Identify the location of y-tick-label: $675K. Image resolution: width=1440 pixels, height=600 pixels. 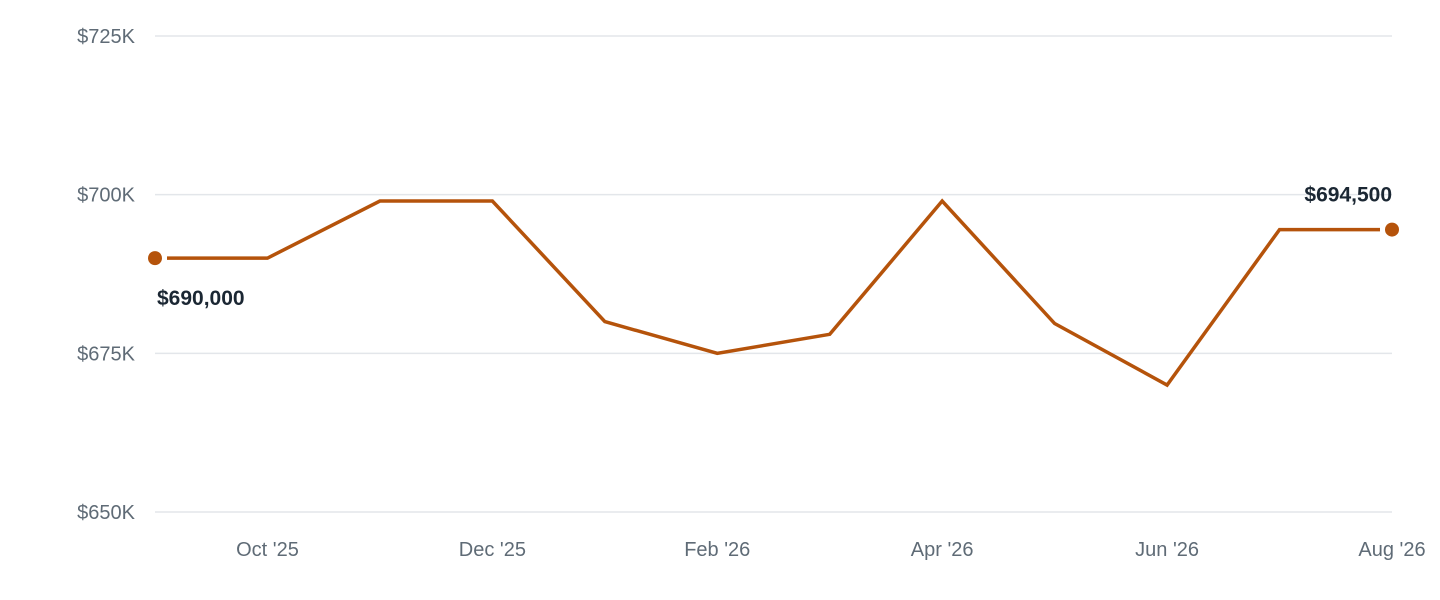
(106, 354).